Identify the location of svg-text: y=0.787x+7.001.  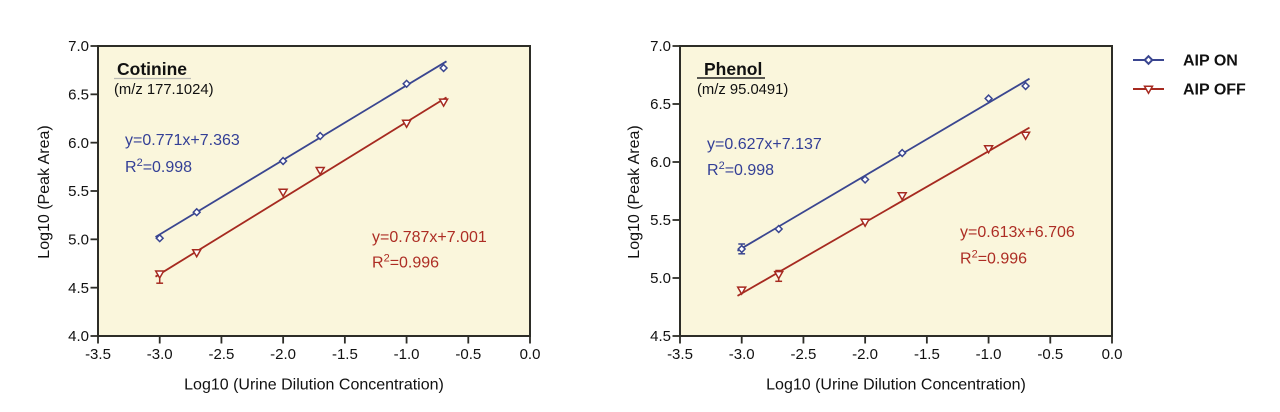
(429, 237).